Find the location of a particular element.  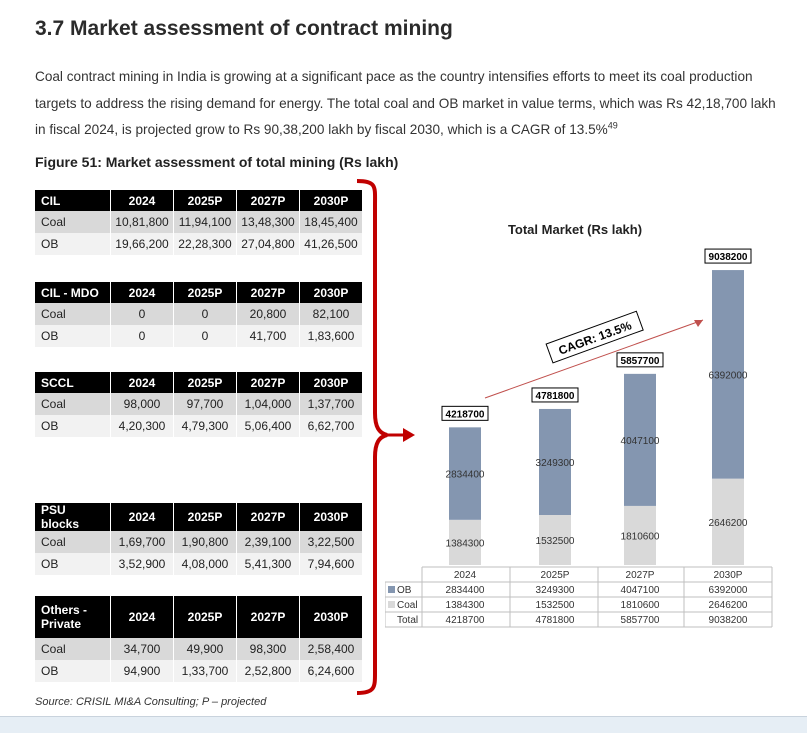

table-cell: 4,79,300 is located at coordinates (205, 426).